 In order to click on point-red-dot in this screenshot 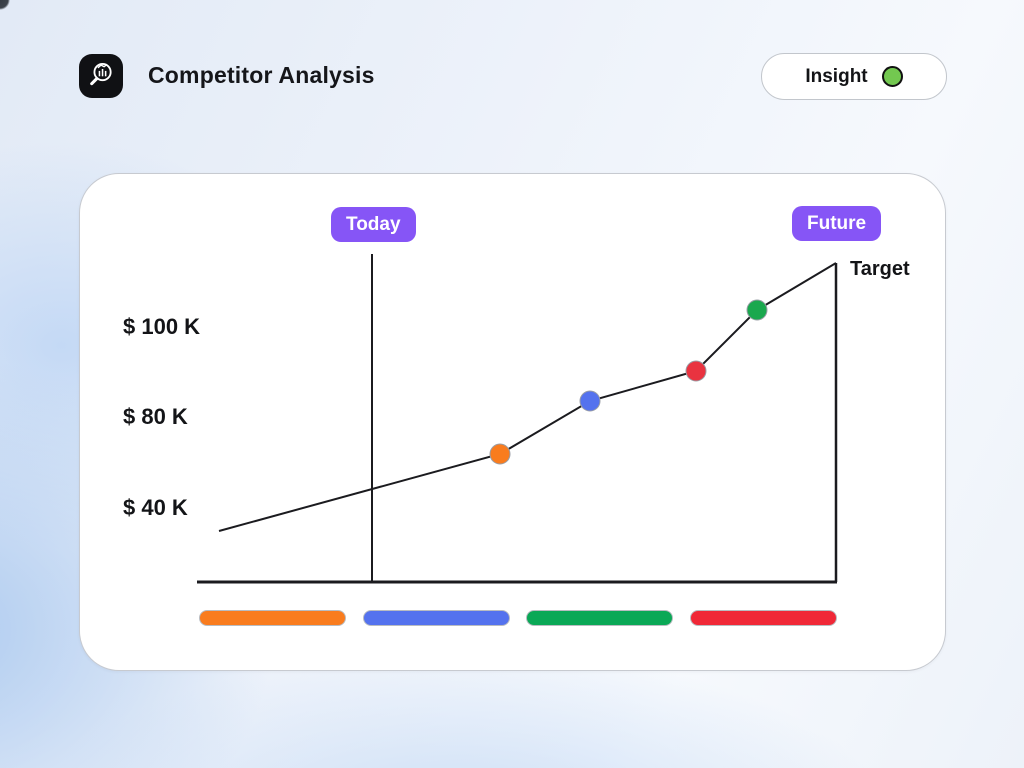, I will do `click(696, 371)`.